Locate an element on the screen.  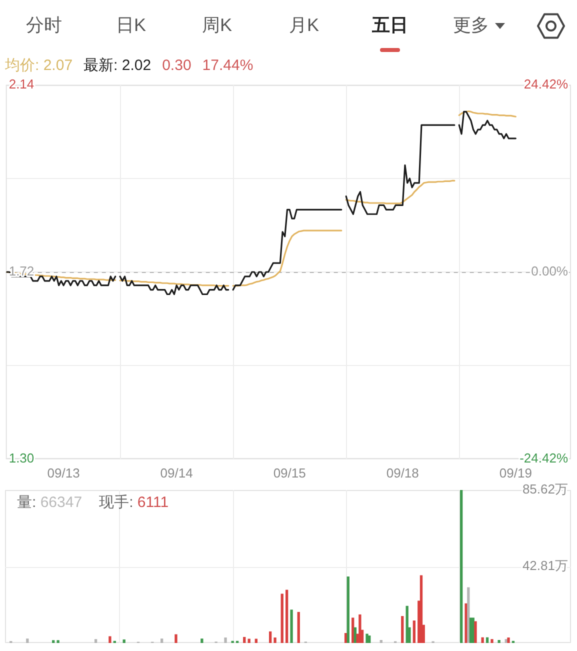
text: 17.44% is located at coordinates (228, 66).